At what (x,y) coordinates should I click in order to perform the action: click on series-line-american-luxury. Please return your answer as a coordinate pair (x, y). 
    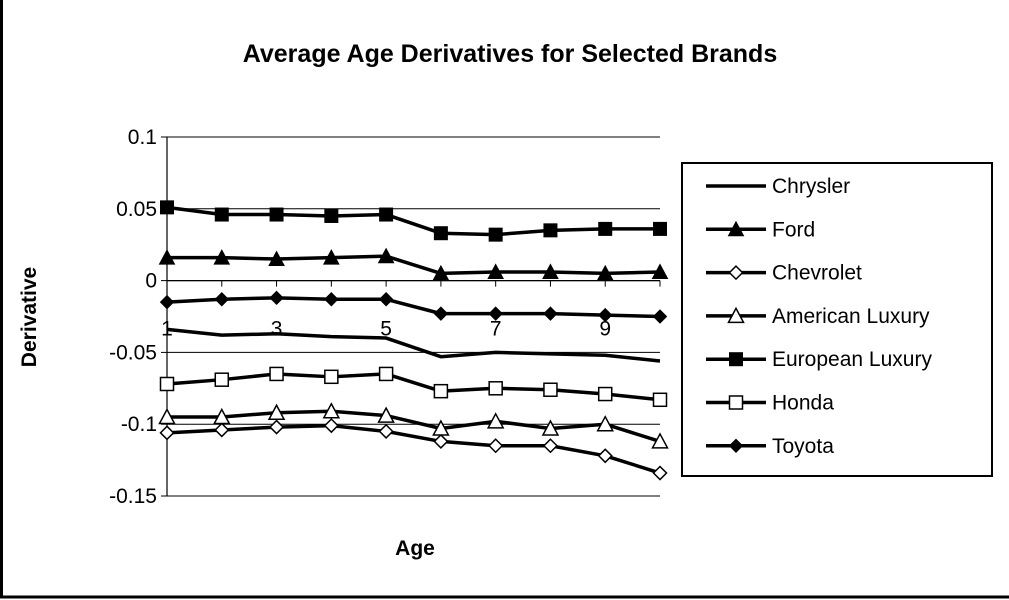
    Looking at the image, I should click on (414, 426).